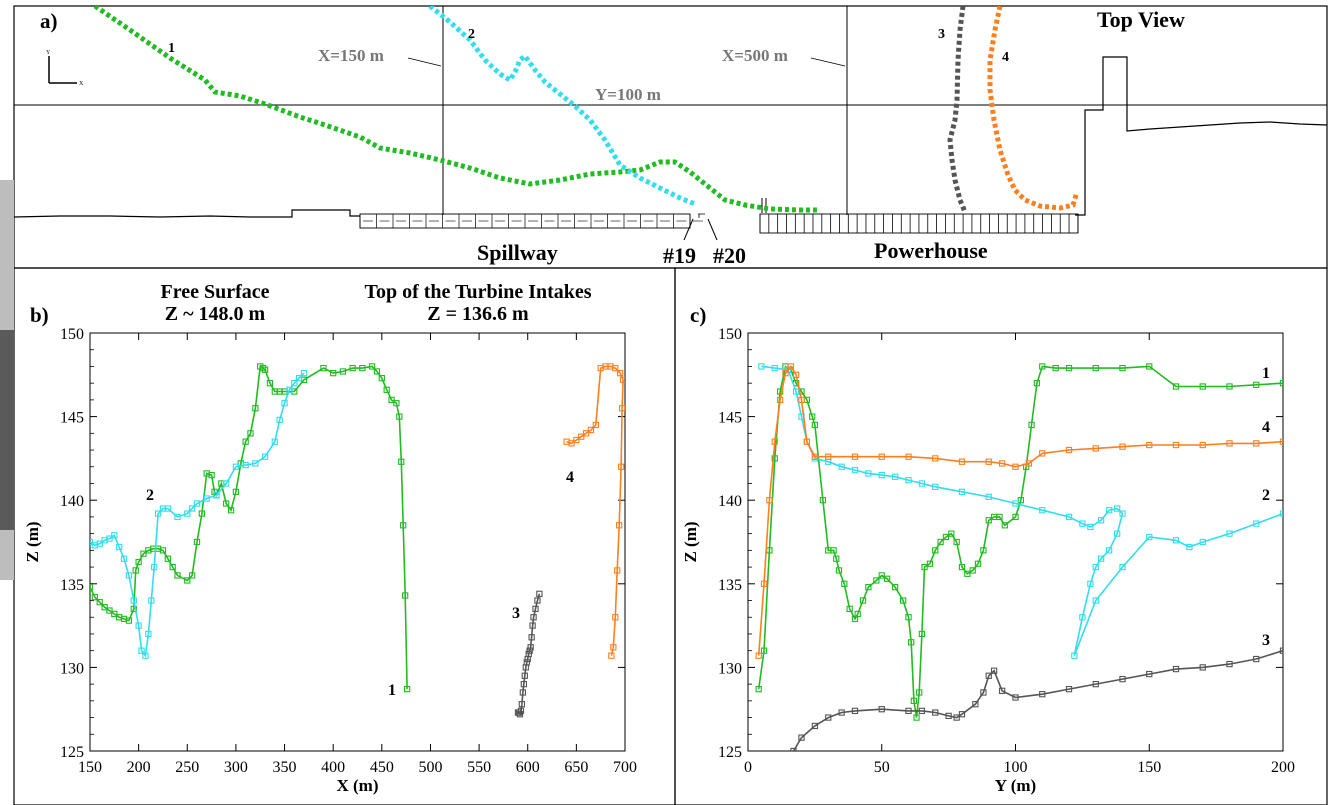  Describe the element at coordinates (150, 495) in the screenshot. I see `series-2-label: 2` at that location.